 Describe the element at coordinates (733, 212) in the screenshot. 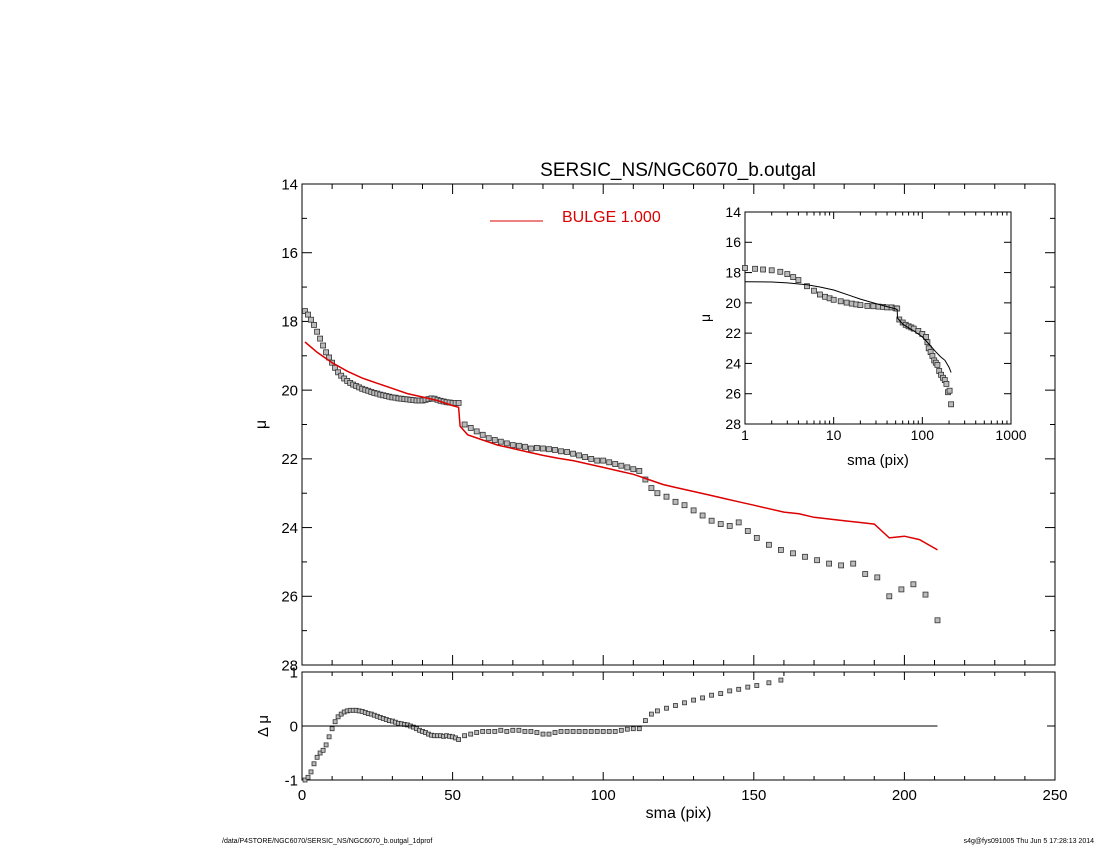

I see `y-tick-label: 14` at that location.